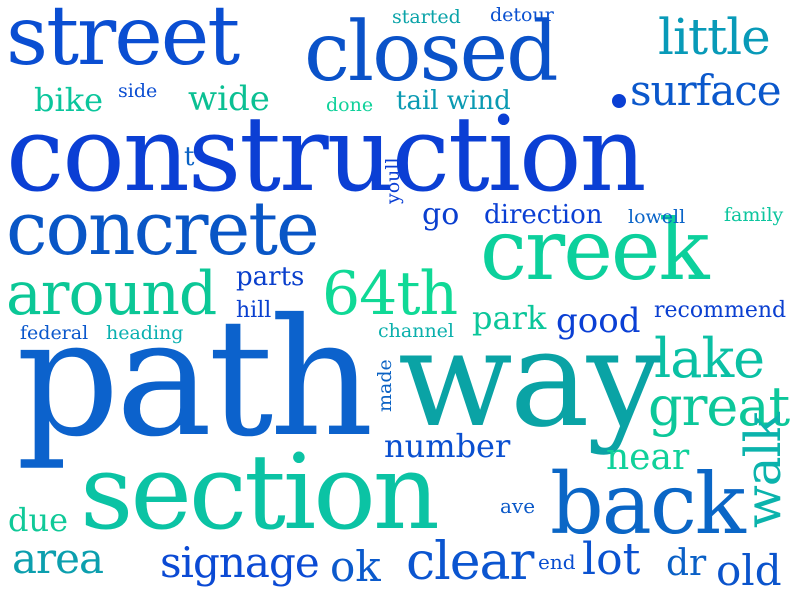  Describe the element at coordinates (254, 310) in the screenshot. I see `word-hill: hill` at that location.